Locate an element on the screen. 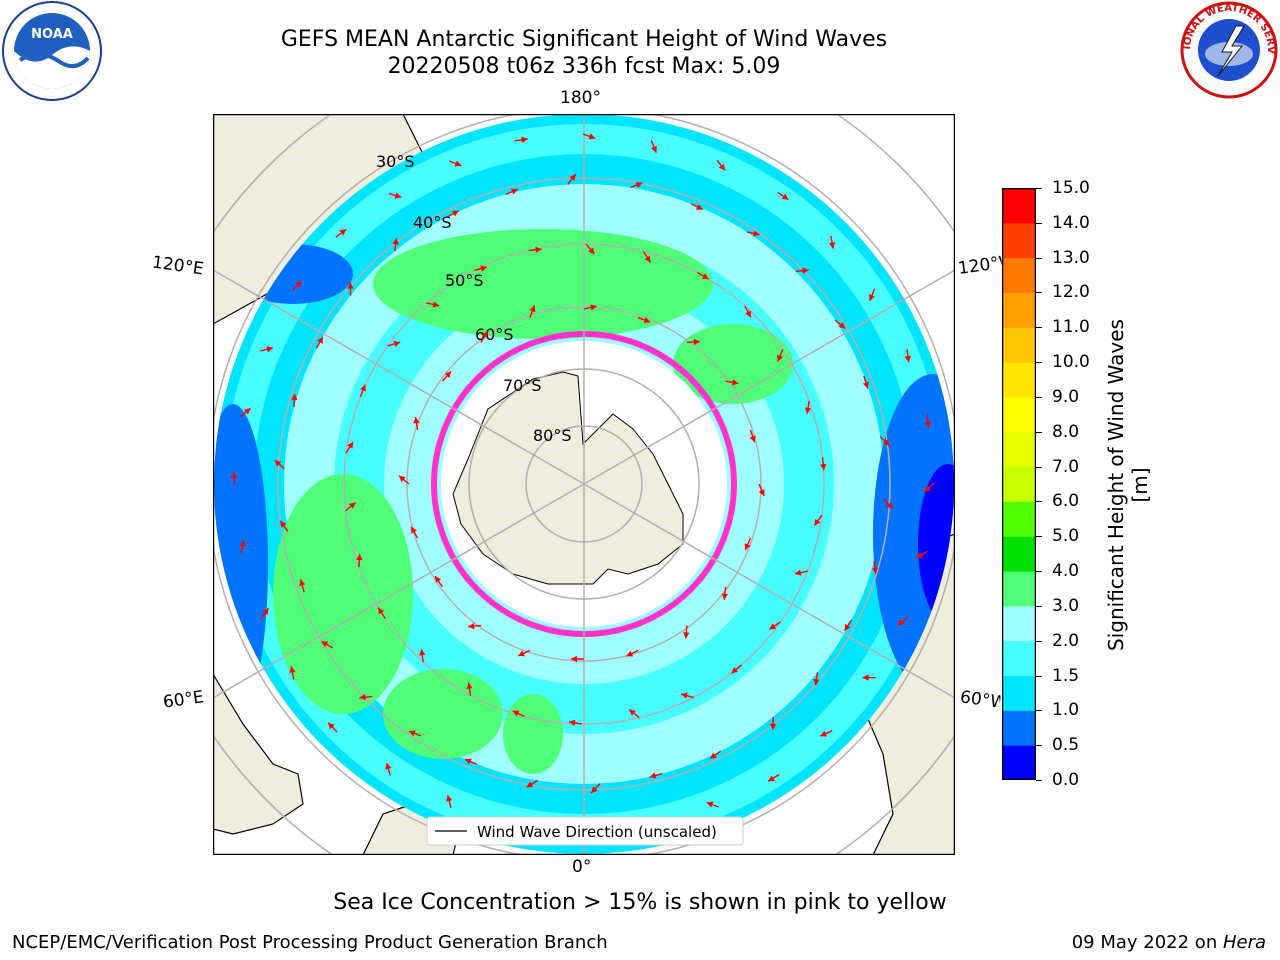  colorbar-tick-label: 15.0 is located at coordinates (1071, 188).